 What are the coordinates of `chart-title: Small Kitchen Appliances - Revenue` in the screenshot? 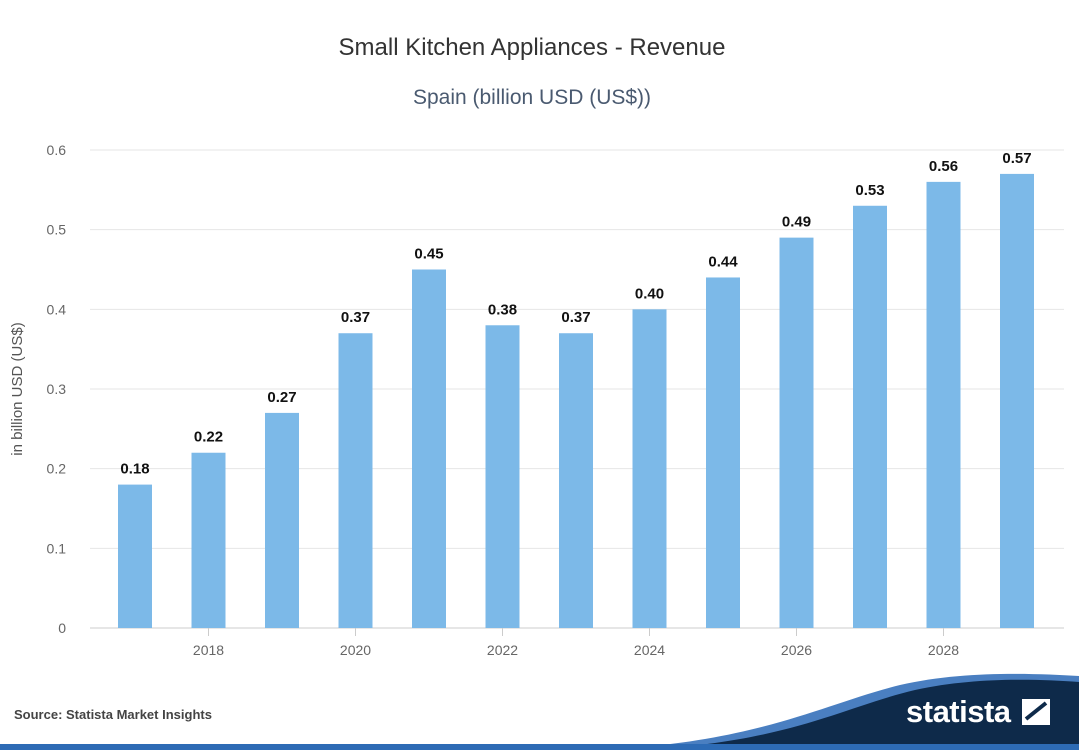 It's located at (532, 47).